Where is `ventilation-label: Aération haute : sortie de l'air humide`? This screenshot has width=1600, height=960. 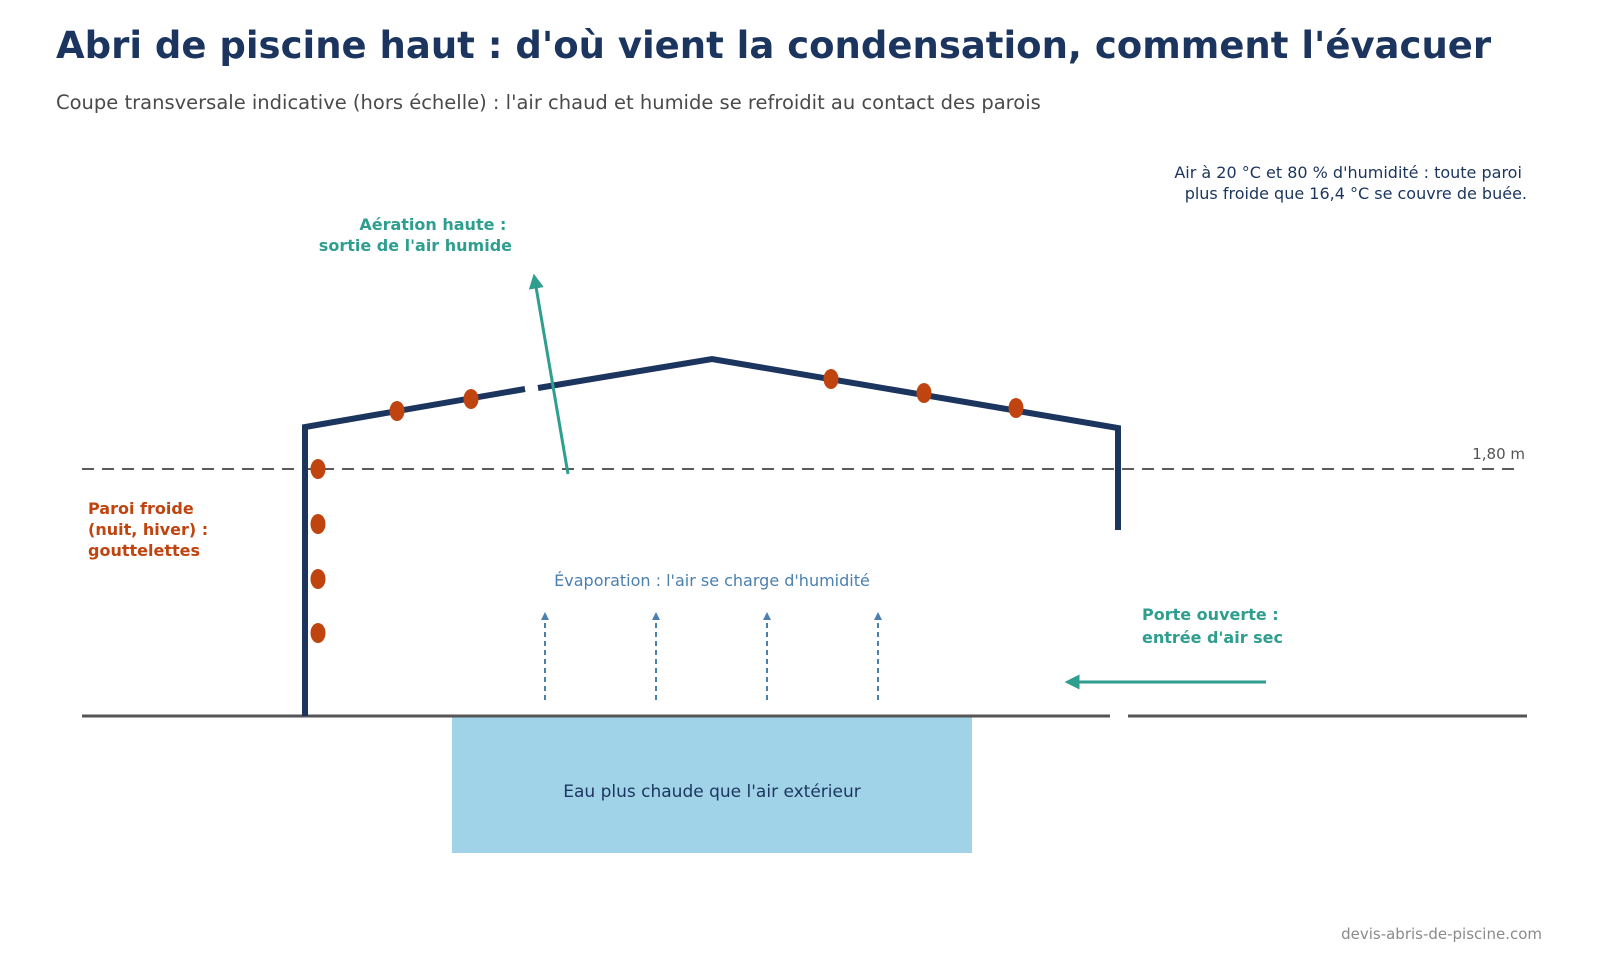
ventilation-label: Aération haute : sortie de l'air humide is located at coordinates (415, 235).